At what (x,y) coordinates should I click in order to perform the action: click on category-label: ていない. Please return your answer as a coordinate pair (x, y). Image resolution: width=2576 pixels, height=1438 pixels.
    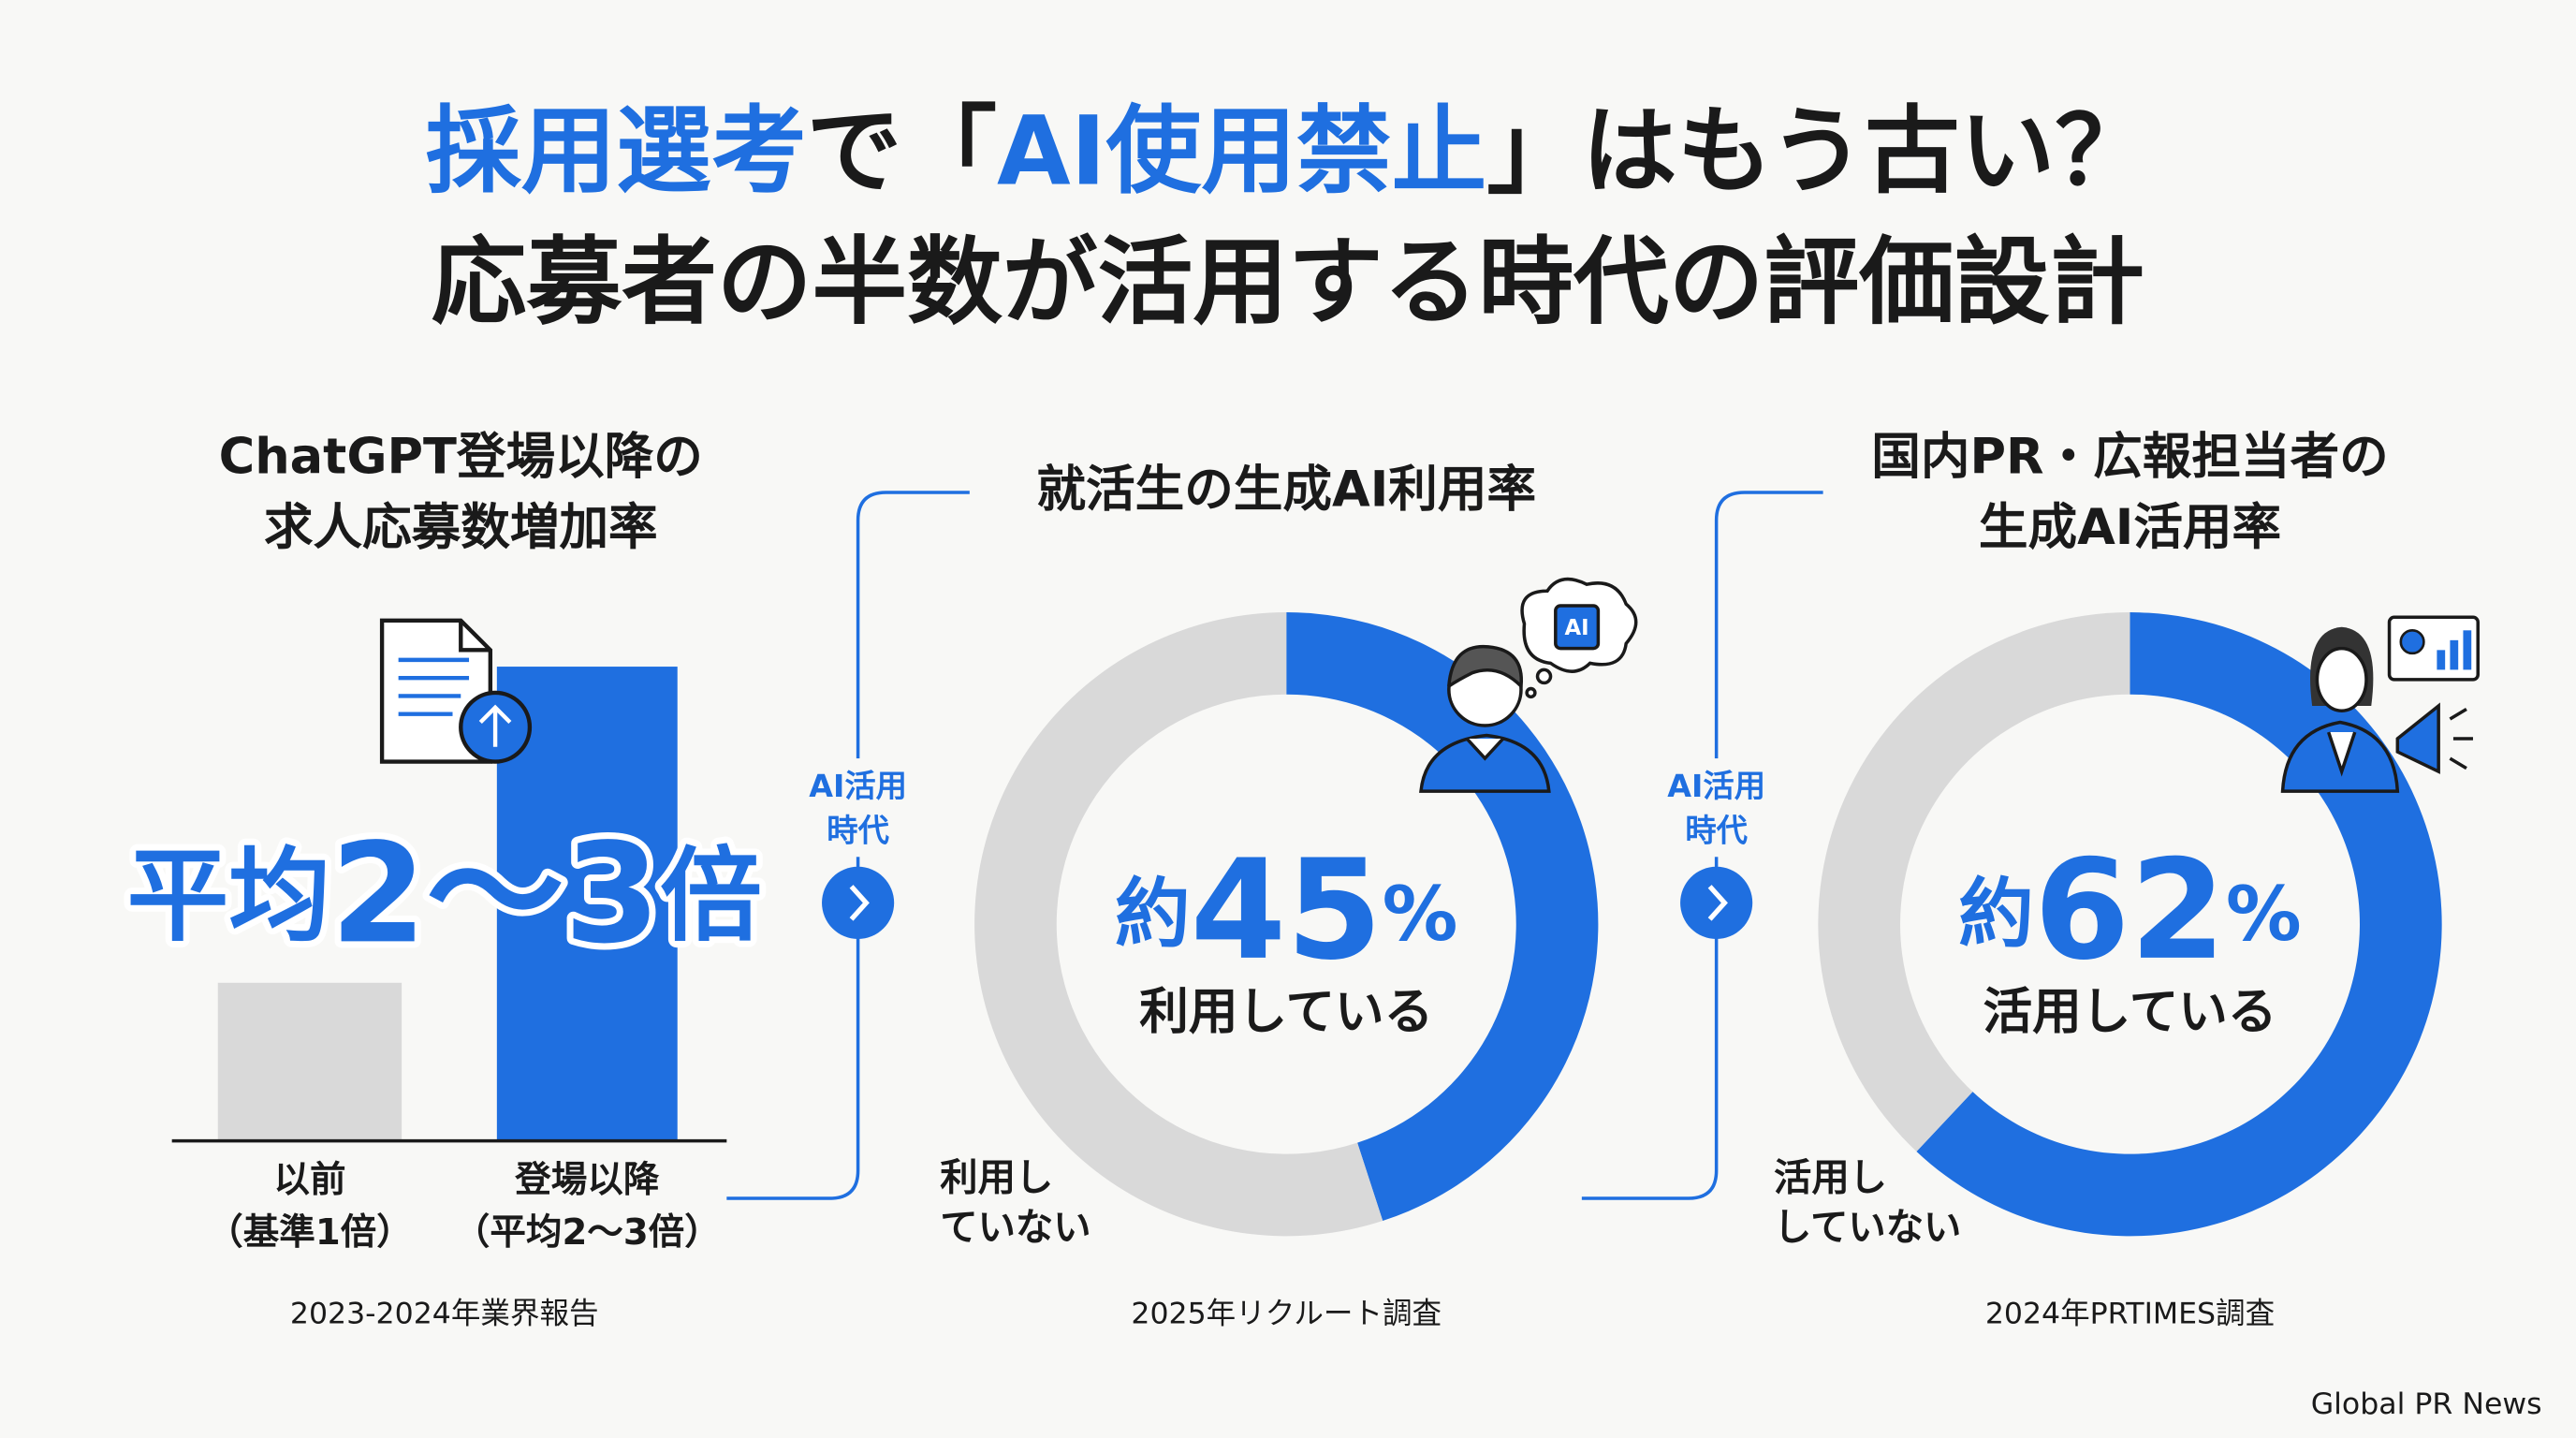
    Looking at the image, I should click on (1015, 1227).